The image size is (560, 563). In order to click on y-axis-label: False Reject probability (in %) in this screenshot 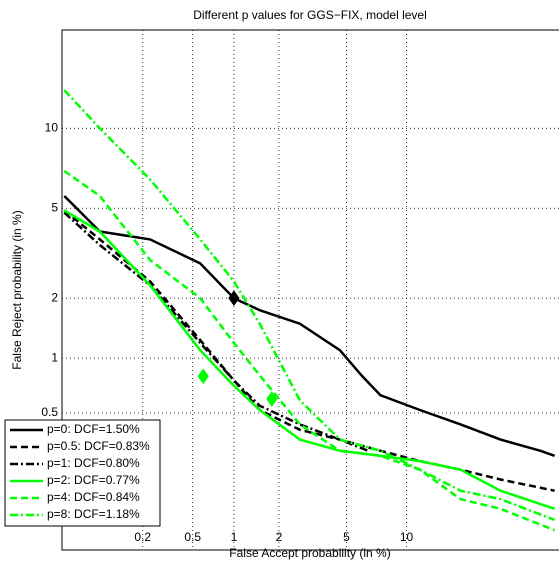, I will do `click(17, 289)`.